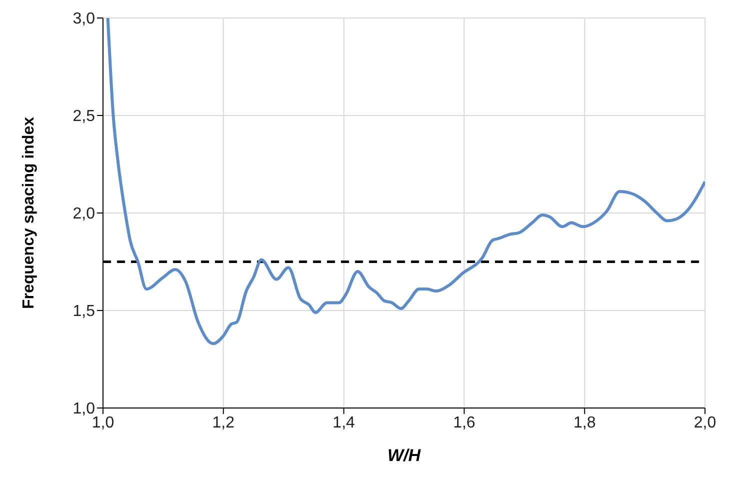  What do you see at coordinates (84, 311) in the screenshot?
I see `y-tick-label: 1,5` at bounding box center [84, 311].